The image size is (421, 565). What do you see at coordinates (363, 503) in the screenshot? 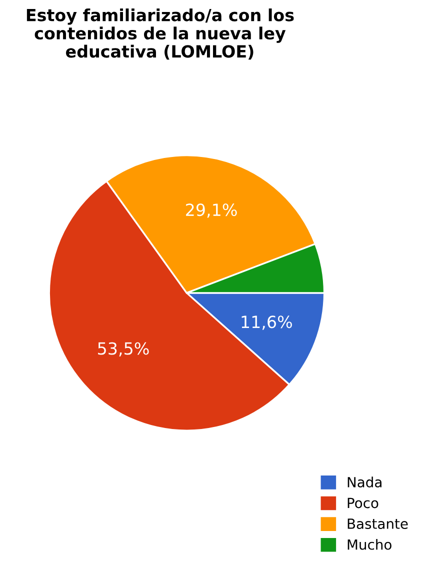
I see `legend-label: Poco` at bounding box center [363, 503].